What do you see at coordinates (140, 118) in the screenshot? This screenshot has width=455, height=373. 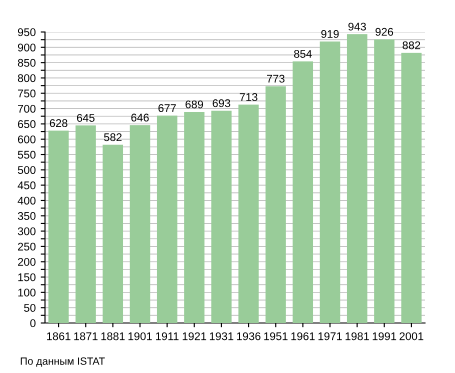 I see `data-label: 646` at bounding box center [140, 118].